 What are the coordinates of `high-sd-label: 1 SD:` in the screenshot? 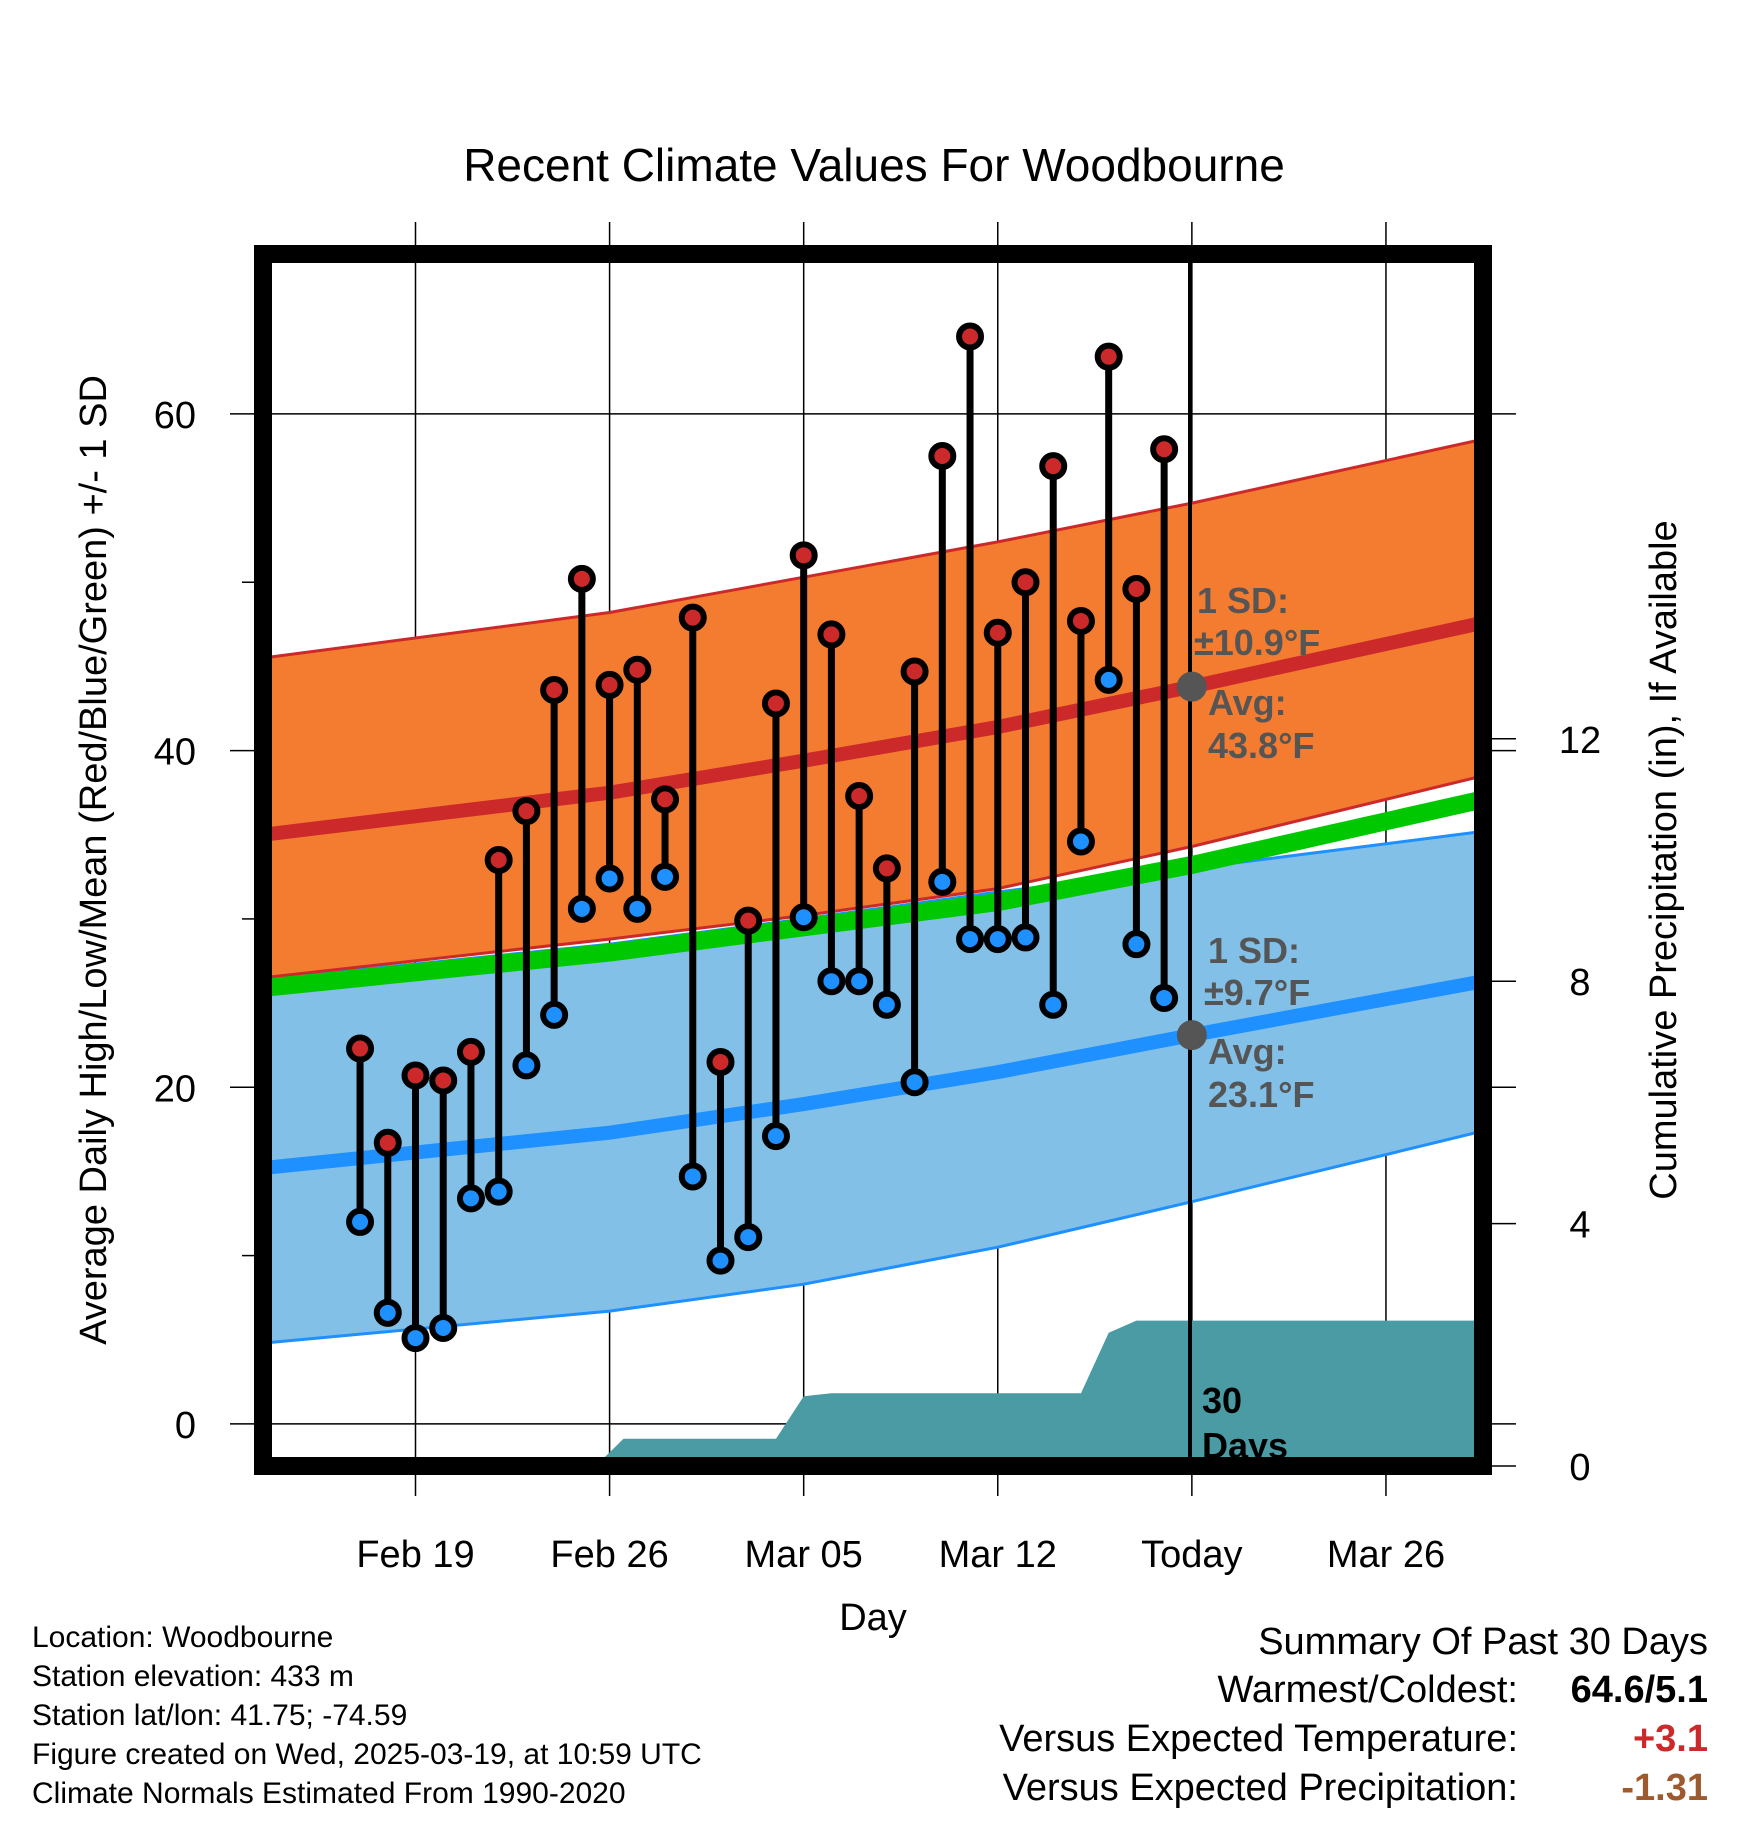 It's located at (1243, 600).